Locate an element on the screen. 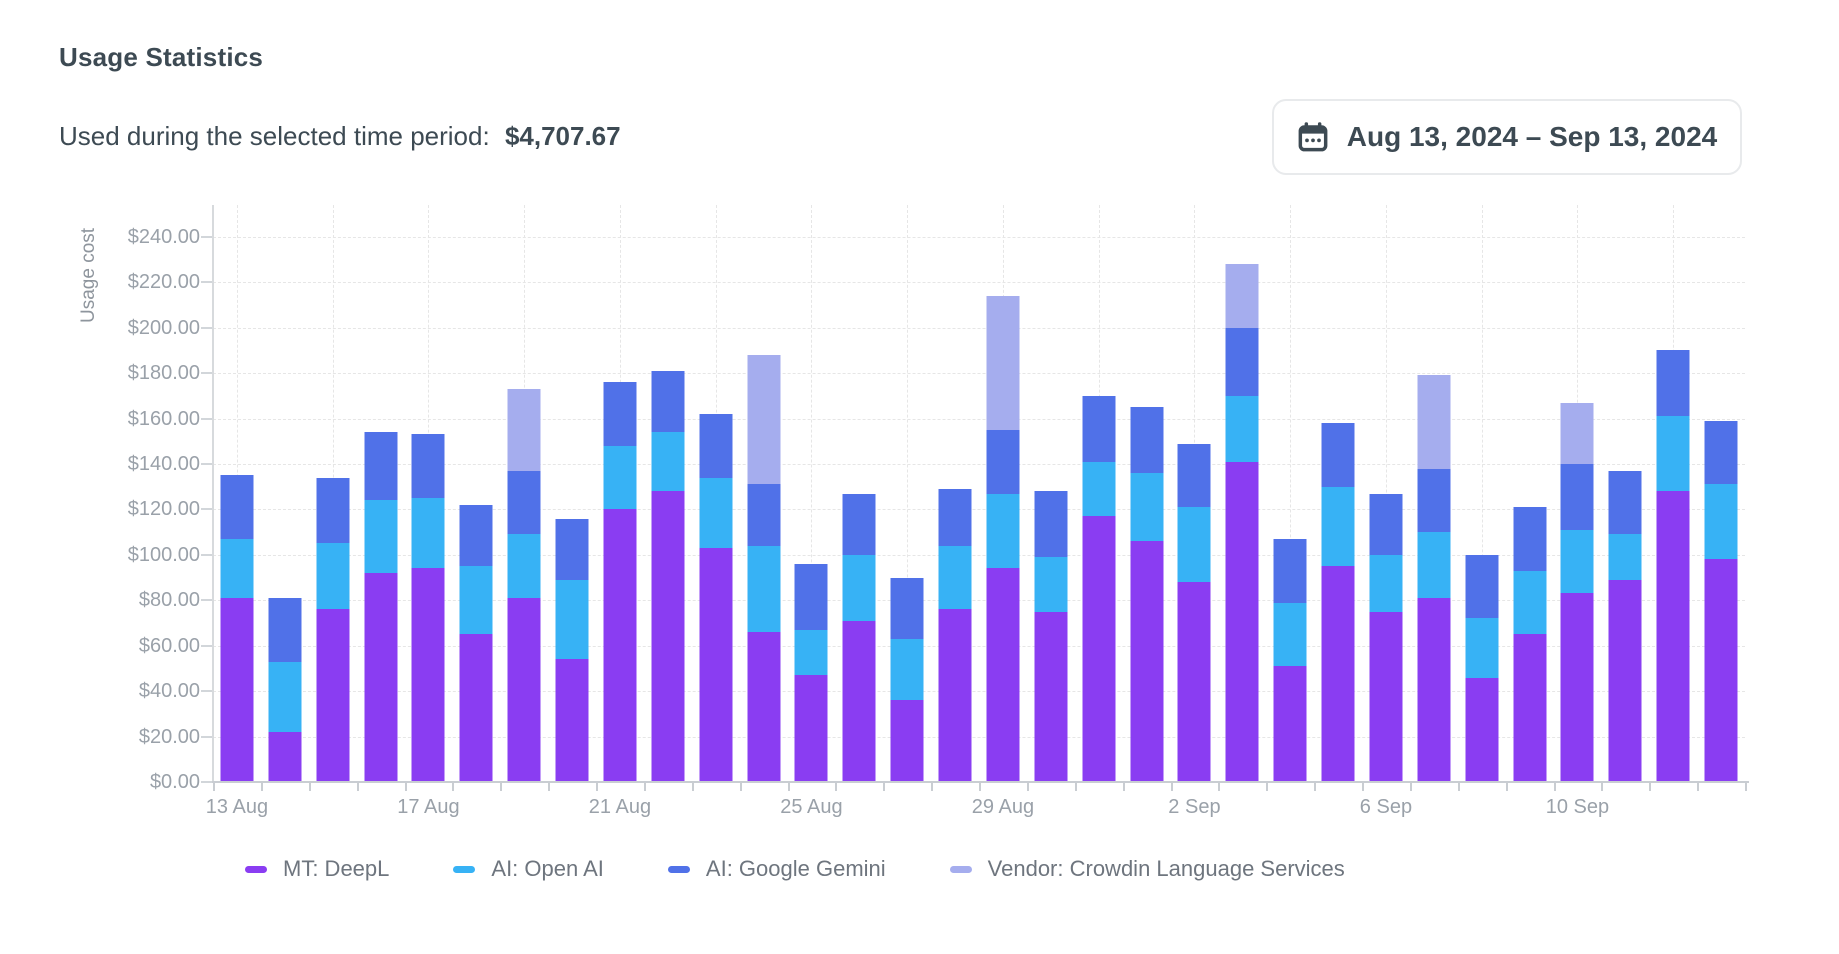 This screenshot has height=954, width=1839. legend-item-ai-google-gemini: AI: Google Gemini is located at coordinates (776, 869).